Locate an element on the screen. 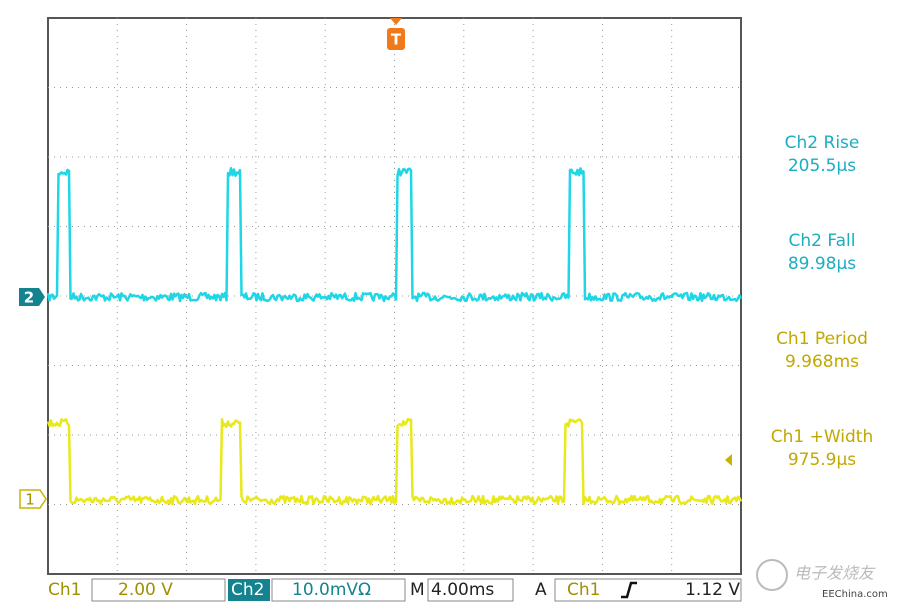 This screenshot has height=605, width=899. timebase-label: M is located at coordinates (417, 590).